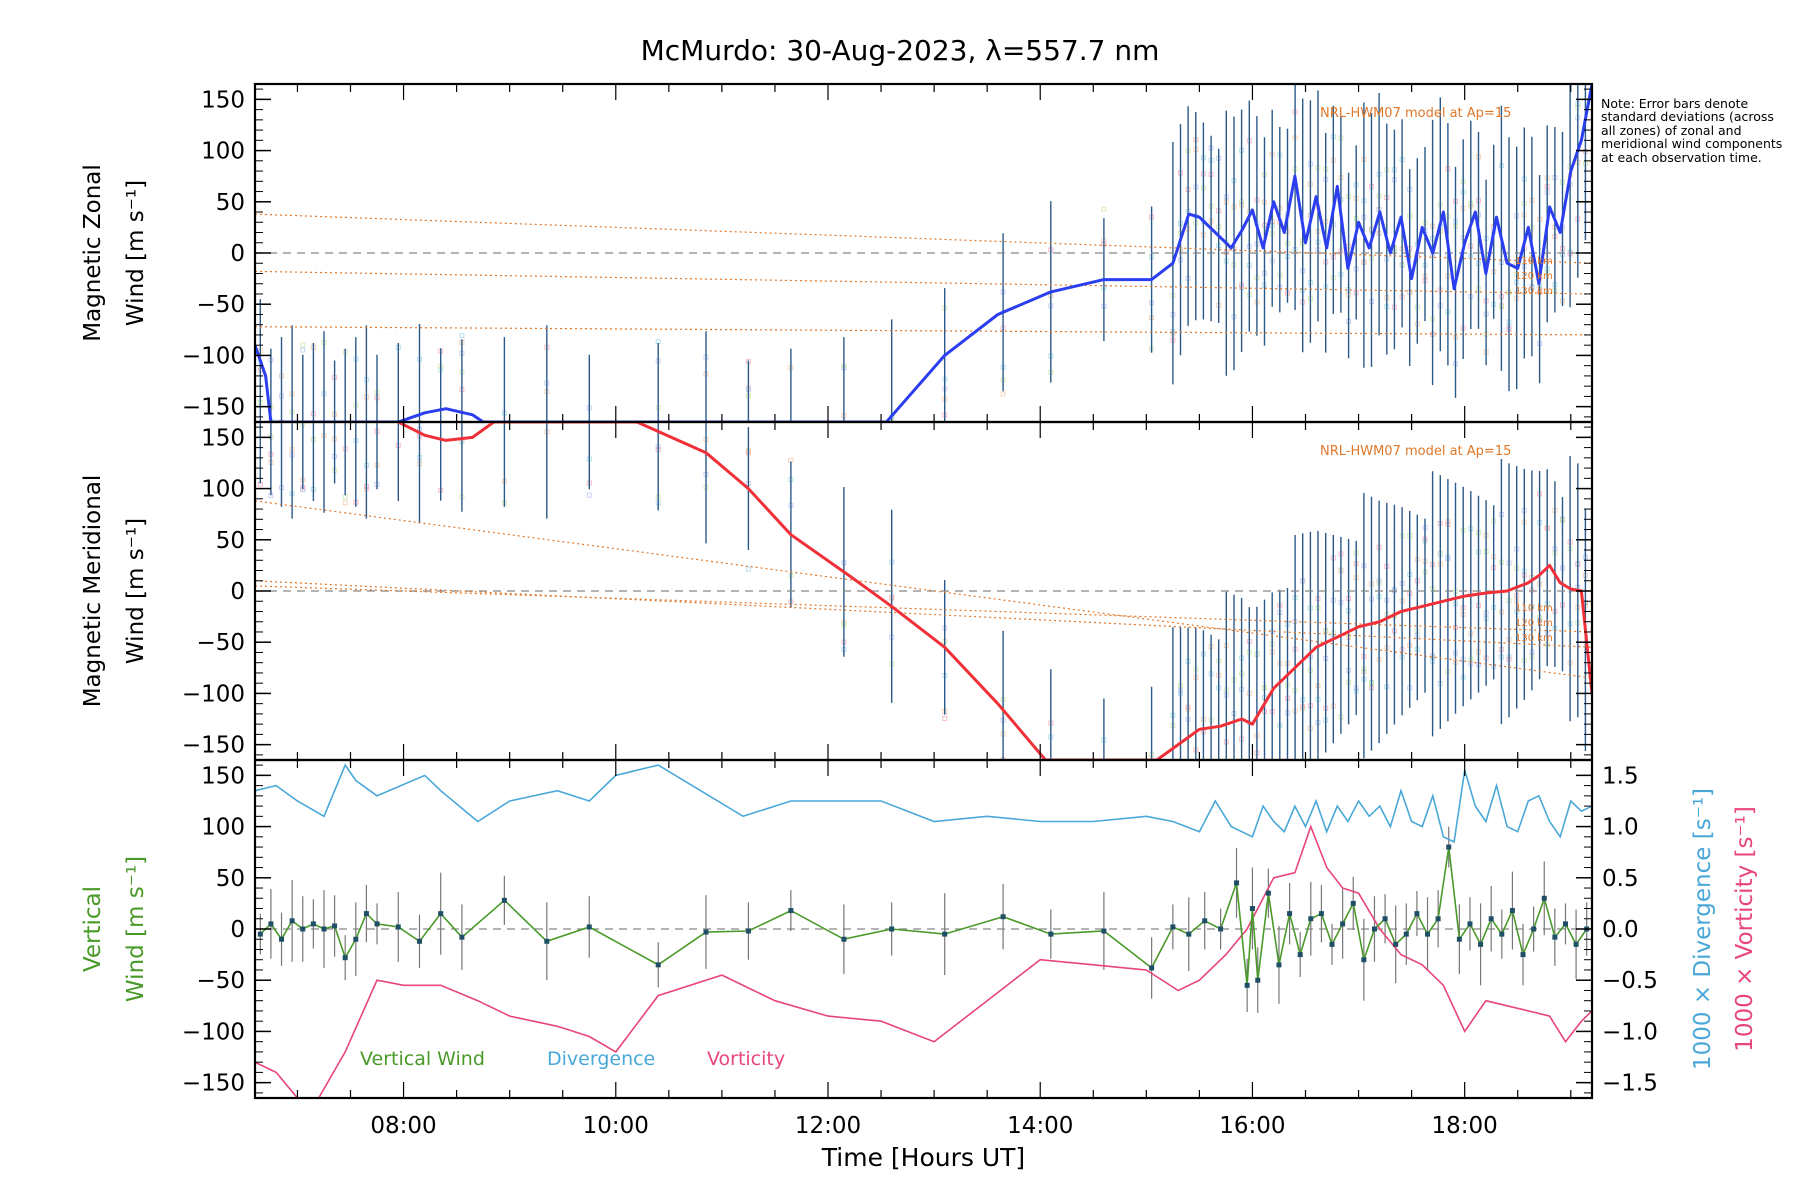 The image size is (1800, 1200). I want to click on vertical-ytick-label: 50, so click(230, 879).